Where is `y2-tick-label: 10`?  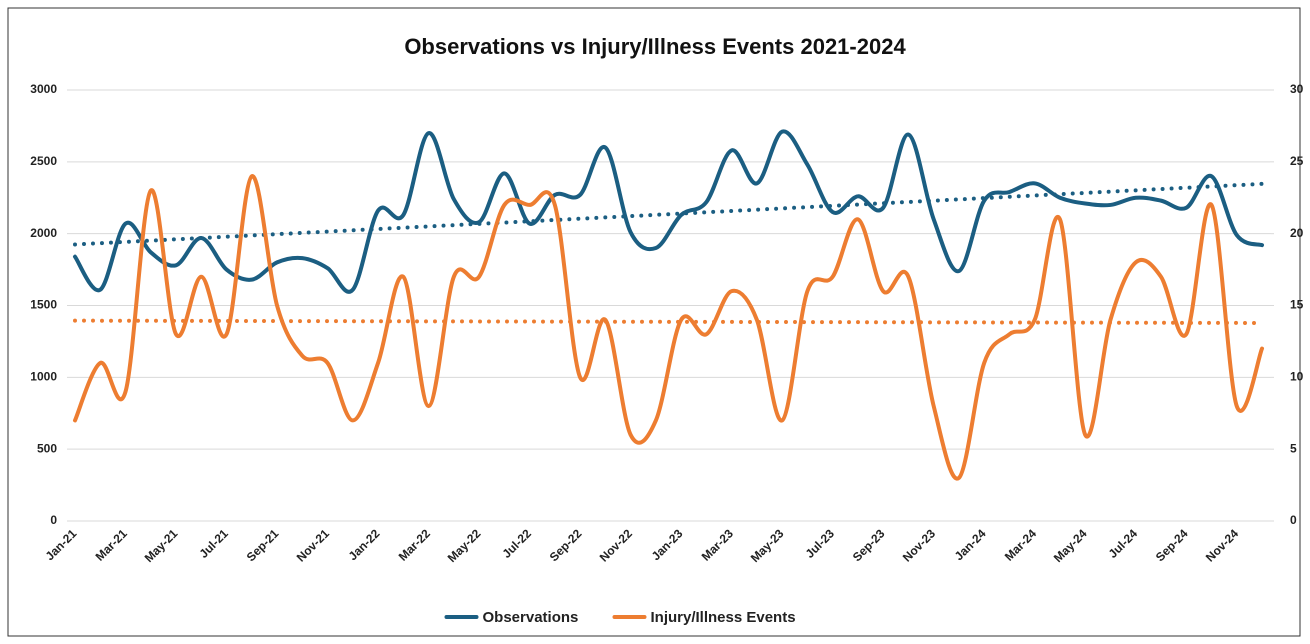 y2-tick-label: 10 is located at coordinates (1297, 377).